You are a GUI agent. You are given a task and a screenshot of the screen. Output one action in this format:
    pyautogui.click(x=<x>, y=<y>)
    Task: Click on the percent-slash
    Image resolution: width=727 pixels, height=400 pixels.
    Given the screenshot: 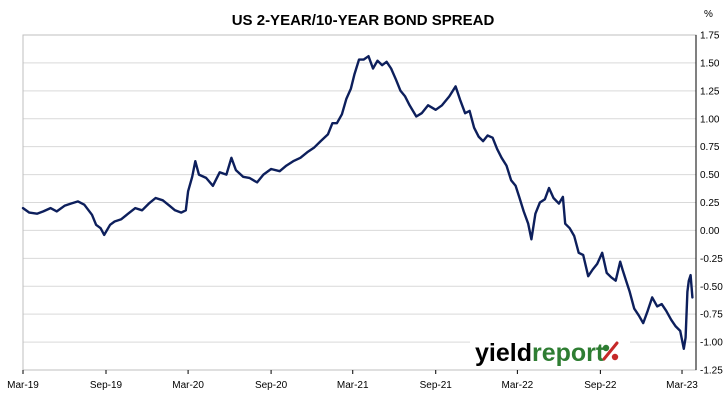 What is the action you would take?
    pyautogui.click(x=610, y=351)
    